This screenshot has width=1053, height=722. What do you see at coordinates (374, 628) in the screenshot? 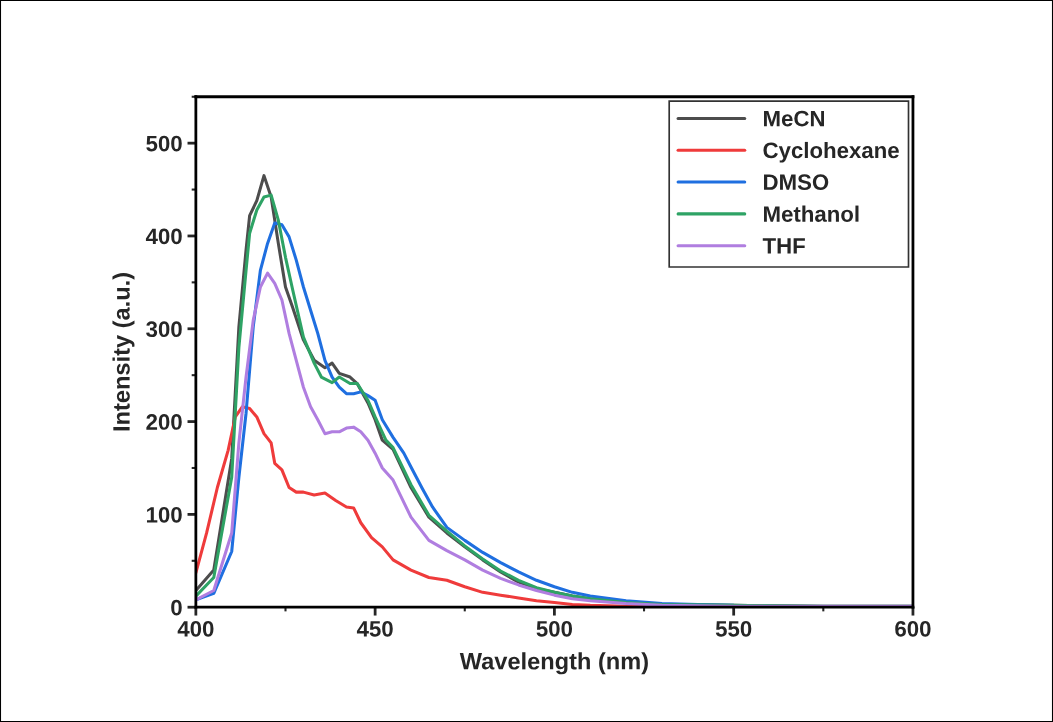
I see `x-tick-label: 450` at bounding box center [374, 628].